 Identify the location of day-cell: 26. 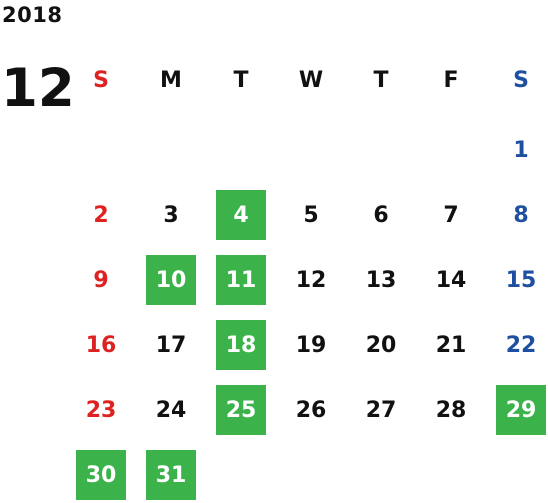
(311, 410).